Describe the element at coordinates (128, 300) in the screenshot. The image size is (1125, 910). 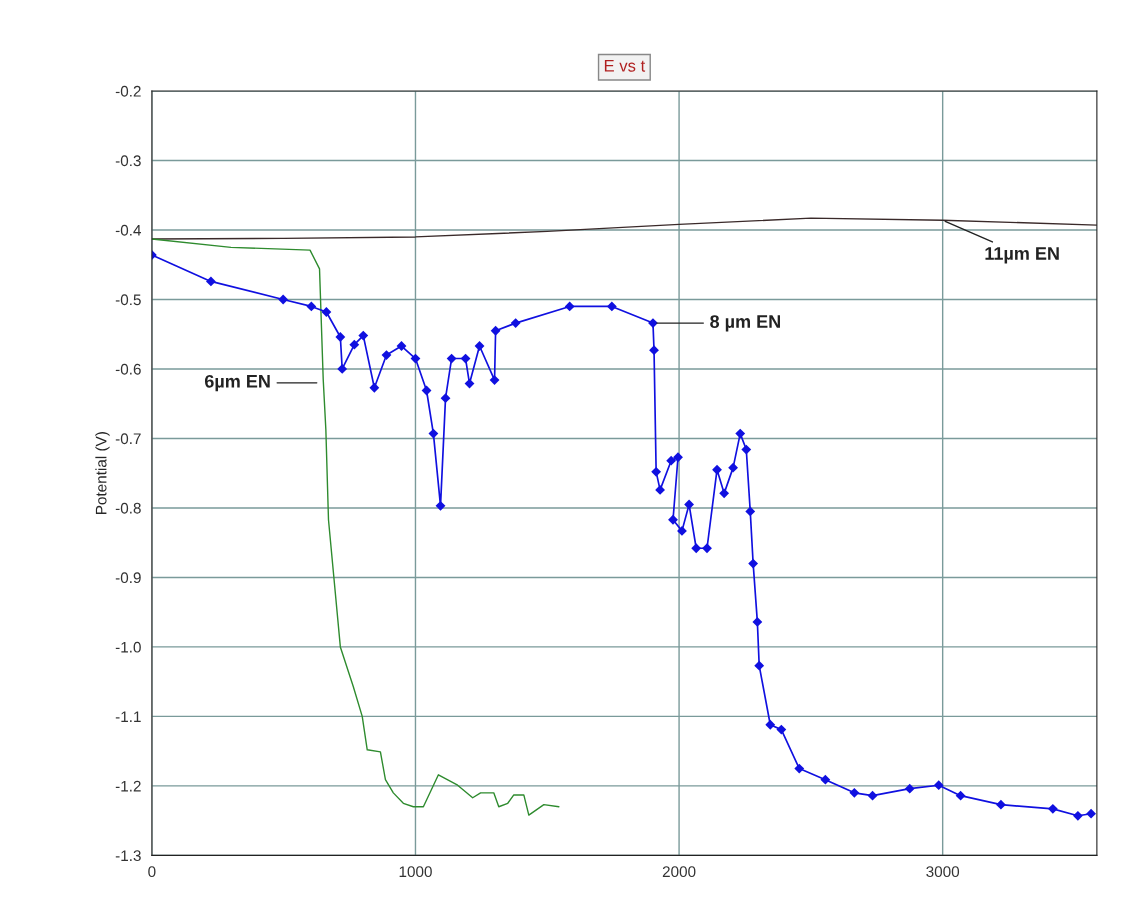
I see `y-tick-label: -0.5` at that location.